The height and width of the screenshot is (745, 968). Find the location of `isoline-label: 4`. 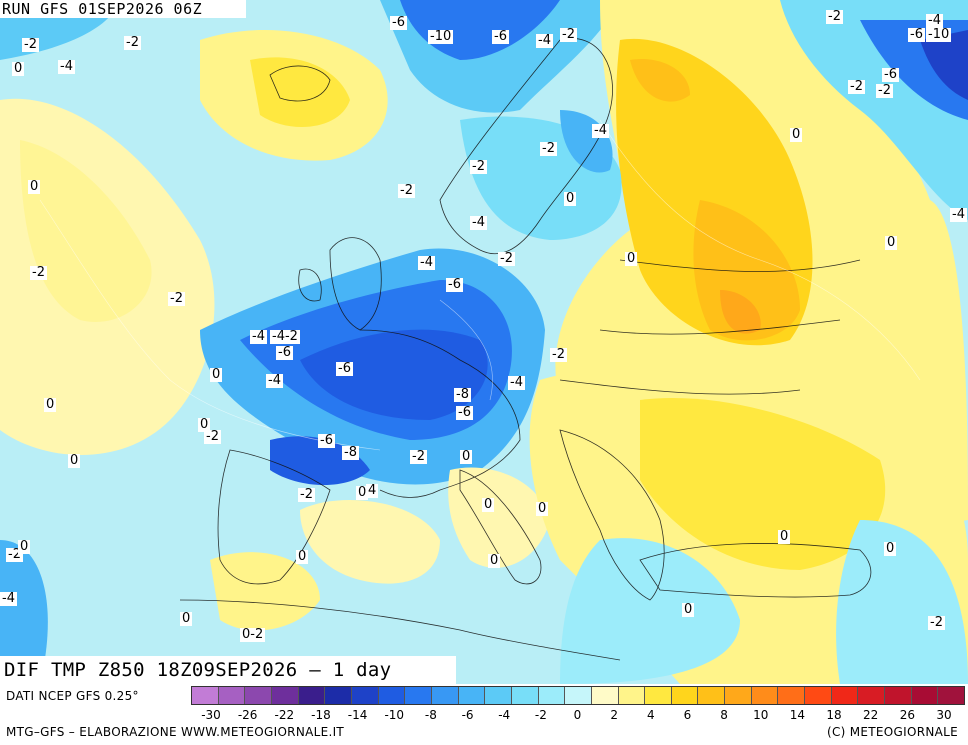

isoline-label: 4 is located at coordinates (372, 490).